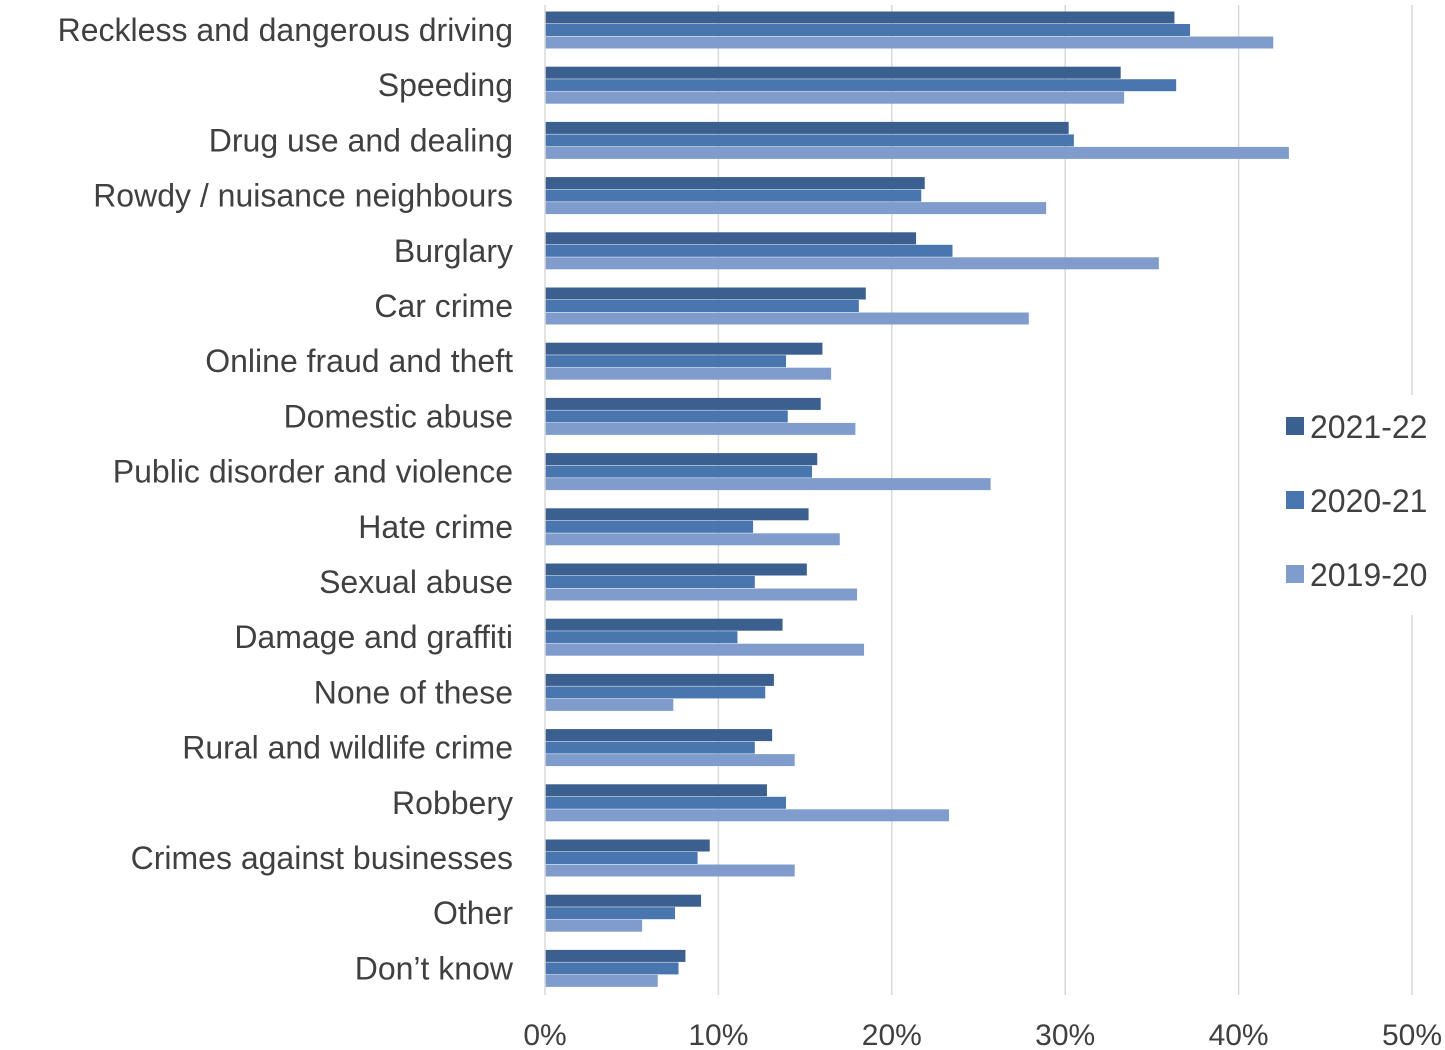  What do you see at coordinates (544, 1034) in the screenshot?
I see `x-tick-label: 0%` at bounding box center [544, 1034].